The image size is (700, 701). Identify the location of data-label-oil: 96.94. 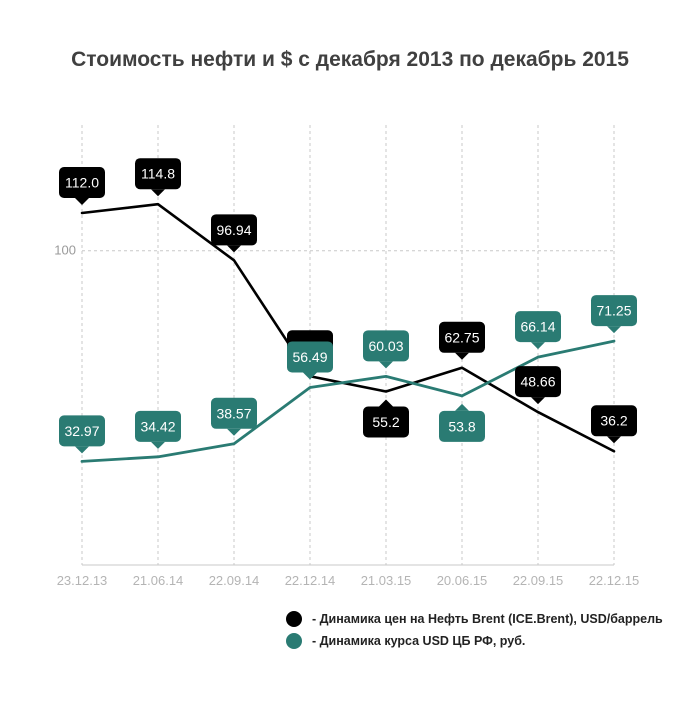
(234, 233).